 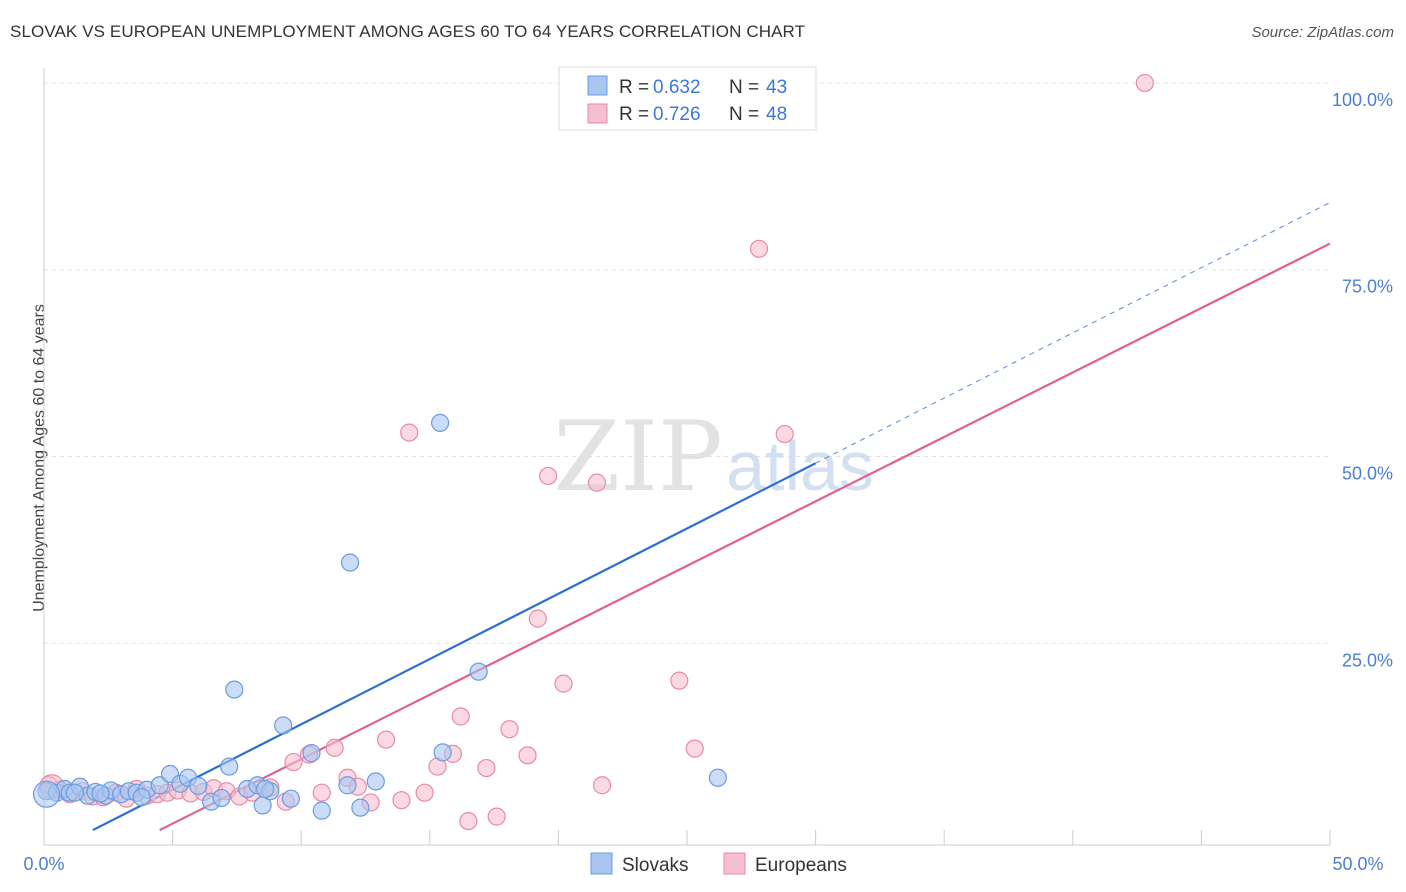 What do you see at coordinates (751, 837) in the screenshot?
I see `x-ticks` at bounding box center [751, 837].